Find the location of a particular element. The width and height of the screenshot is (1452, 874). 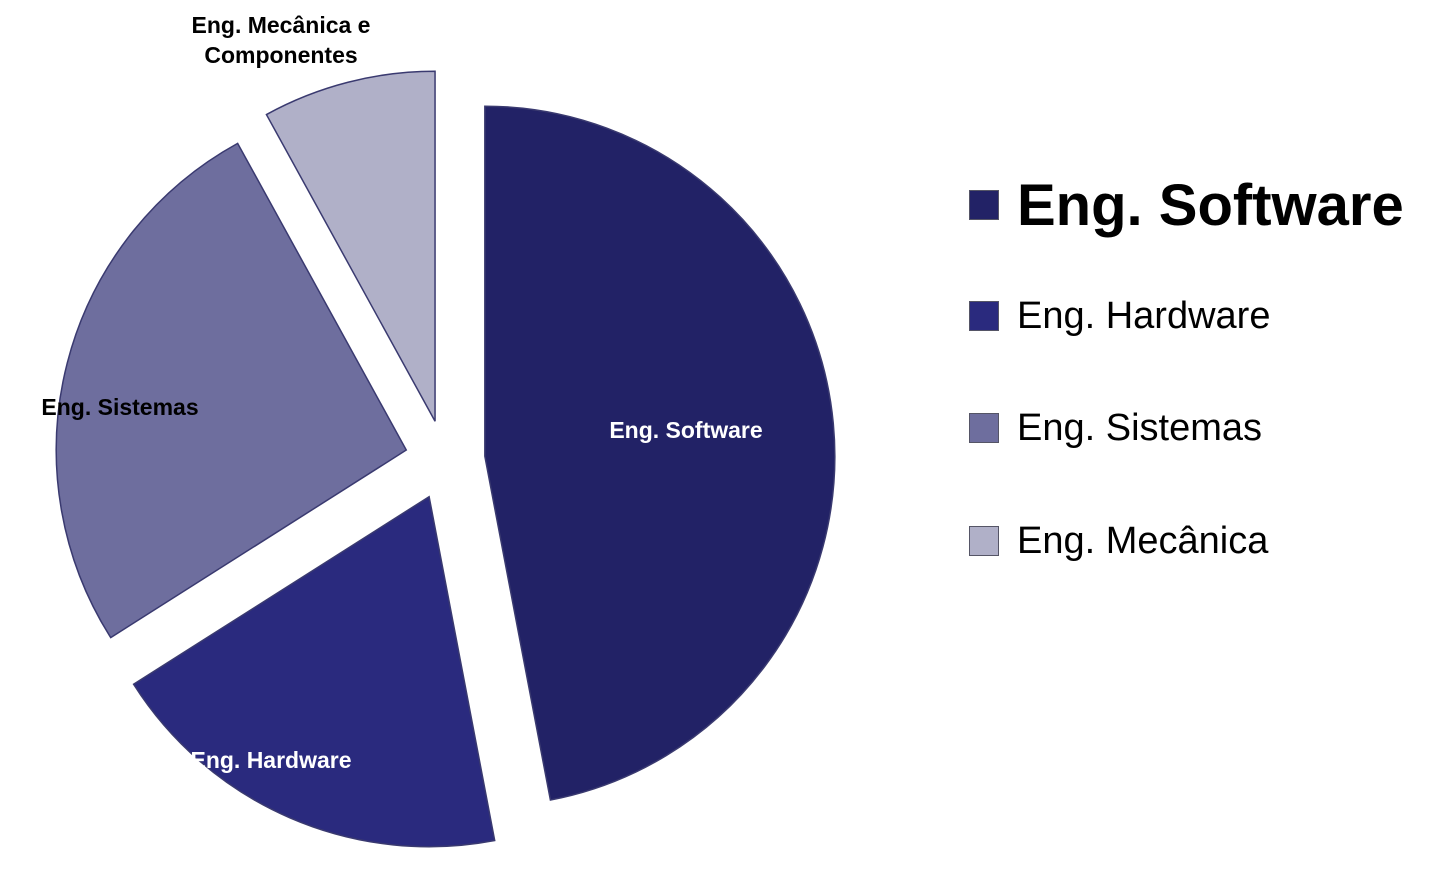

slice-label: Eng. Software is located at coordinates (686, 430).